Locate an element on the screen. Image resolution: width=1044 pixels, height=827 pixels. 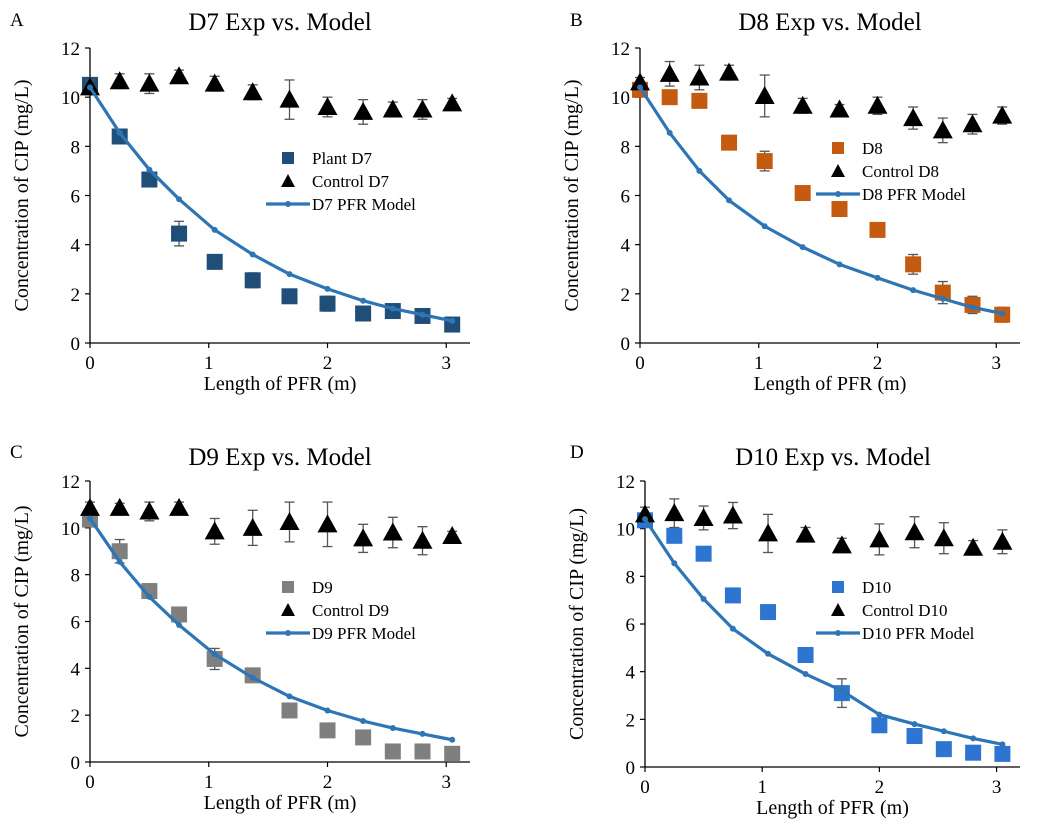
legend-label: D9 is located at coordinates (322, 587).